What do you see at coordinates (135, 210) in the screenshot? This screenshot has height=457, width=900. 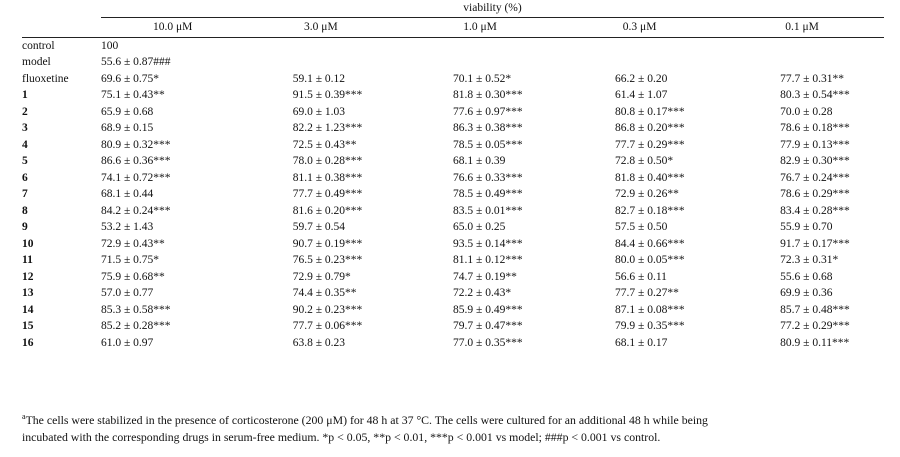 I see `table-cell: 84.2 ± 0.24***` at bounding box center [135, 210].